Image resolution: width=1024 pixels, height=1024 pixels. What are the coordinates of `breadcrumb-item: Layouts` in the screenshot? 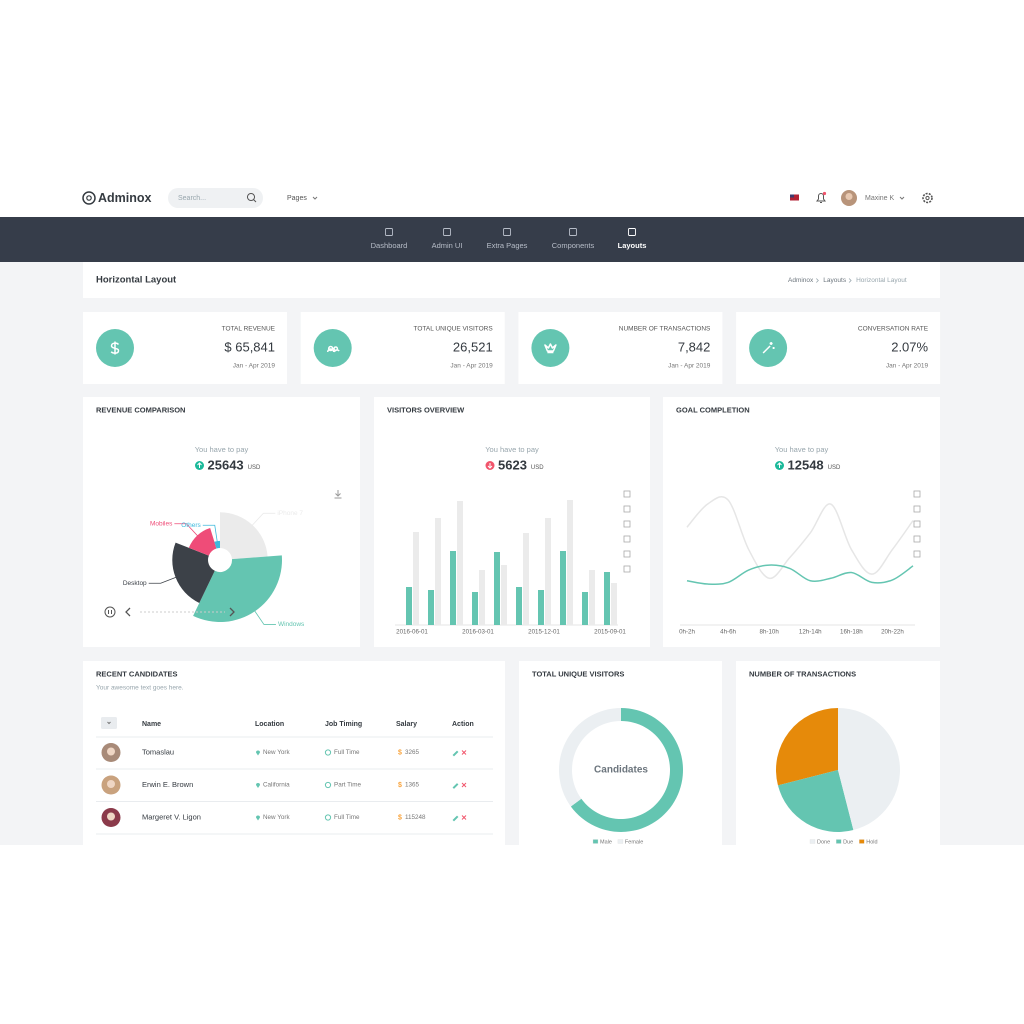 It's located at (835, 280).